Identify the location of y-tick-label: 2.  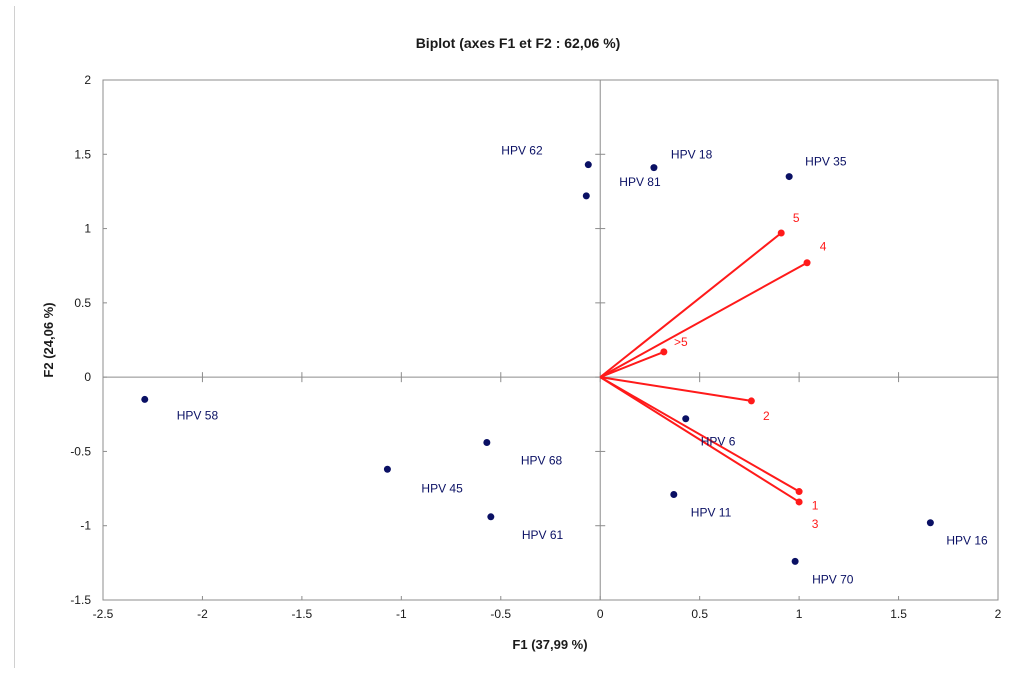
(87, 80).